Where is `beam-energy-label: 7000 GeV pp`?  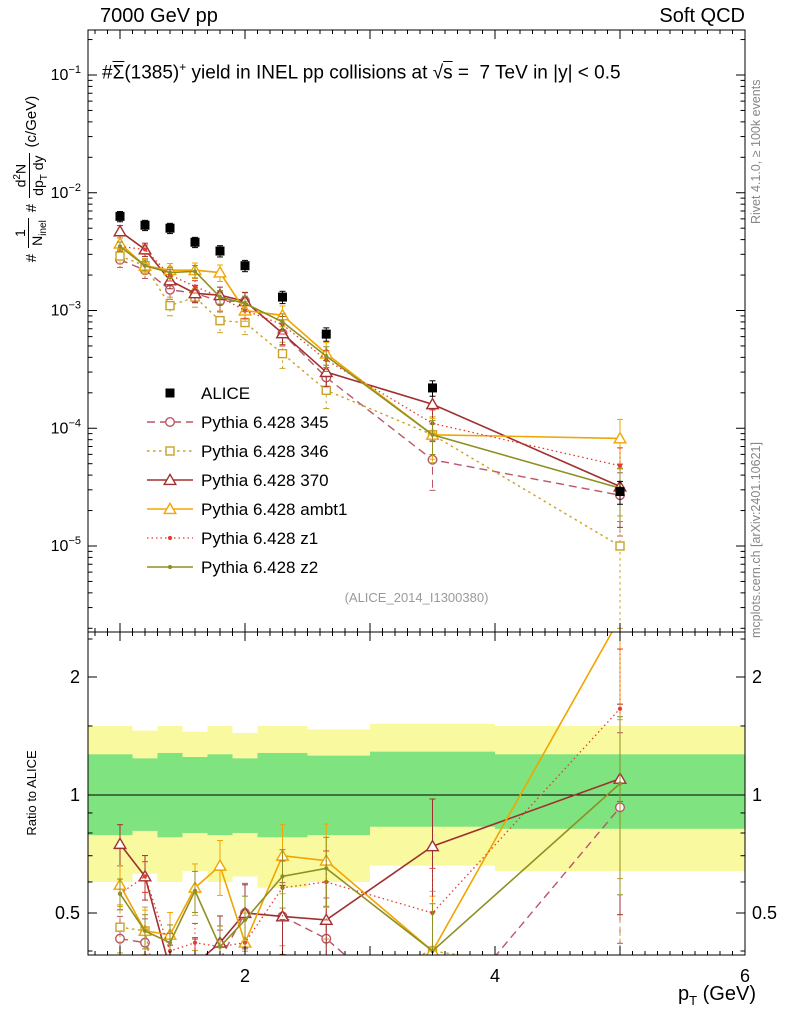
beam-energy-label: 7000 GeV pp is located at coordinates (159, 16).